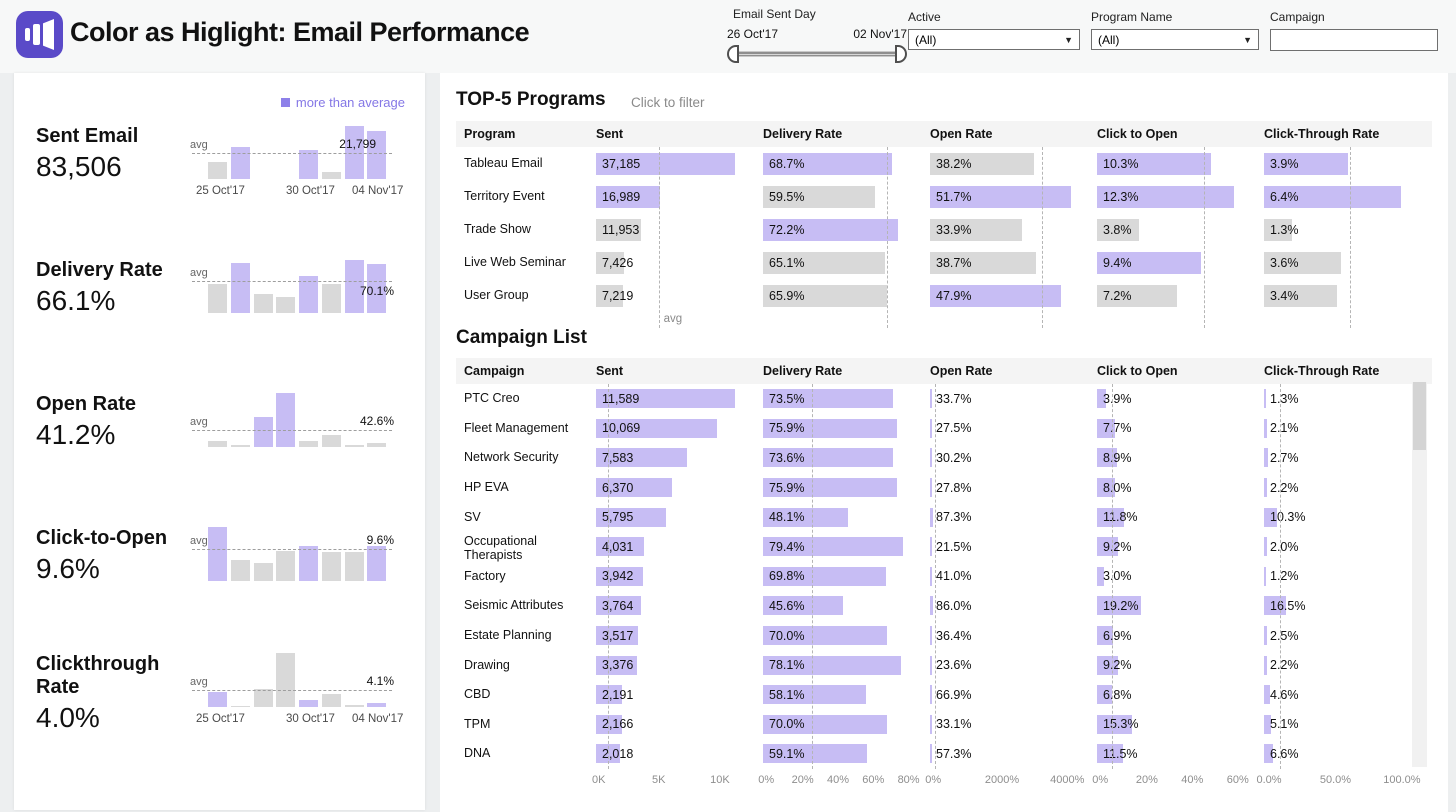  I want to click on slider-handle-start, so click(733, 54).